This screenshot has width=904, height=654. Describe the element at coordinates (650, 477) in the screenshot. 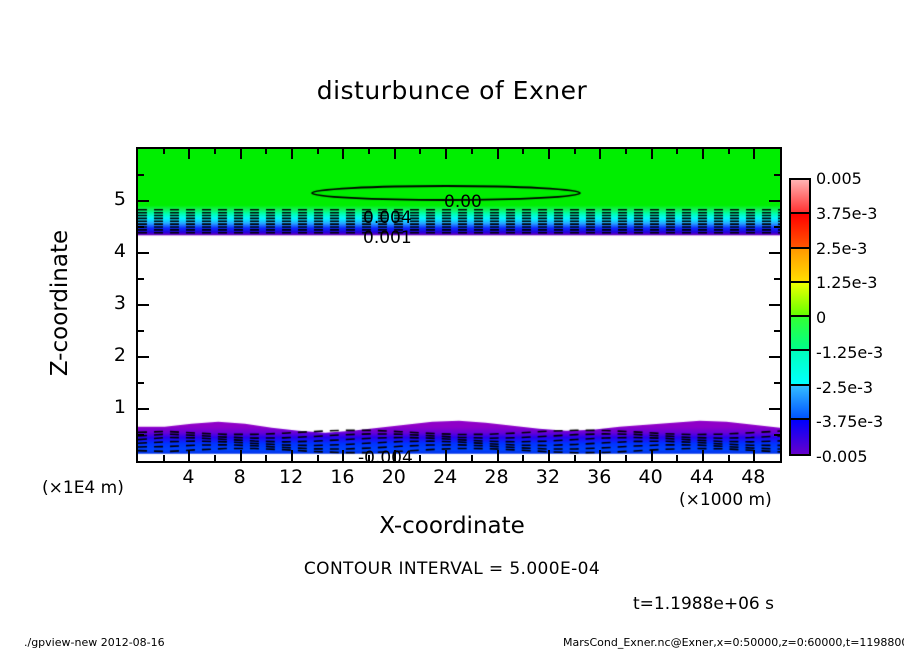

I see `x-tick-label: 40` at that location.